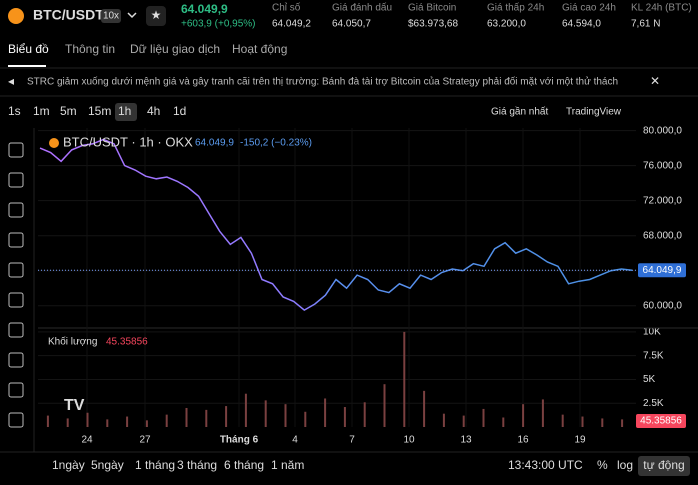 Image resolution: width=698 pixels, height=485 pixels. I want to click on star: ★, so click(156, 15).